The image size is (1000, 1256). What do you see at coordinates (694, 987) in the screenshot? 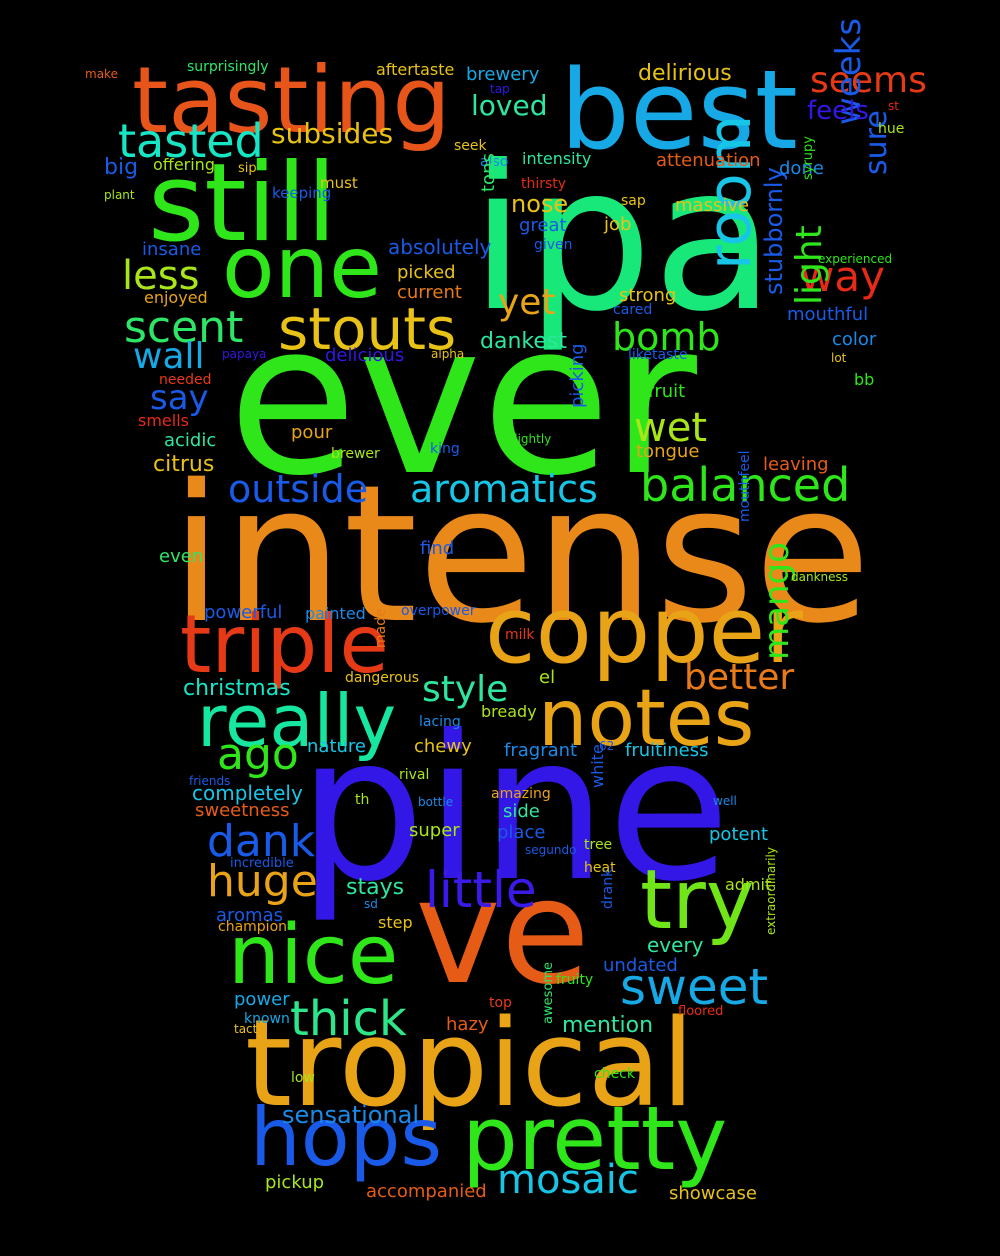
I see `word-sweet: sweet` at bounding box center [694, 987].